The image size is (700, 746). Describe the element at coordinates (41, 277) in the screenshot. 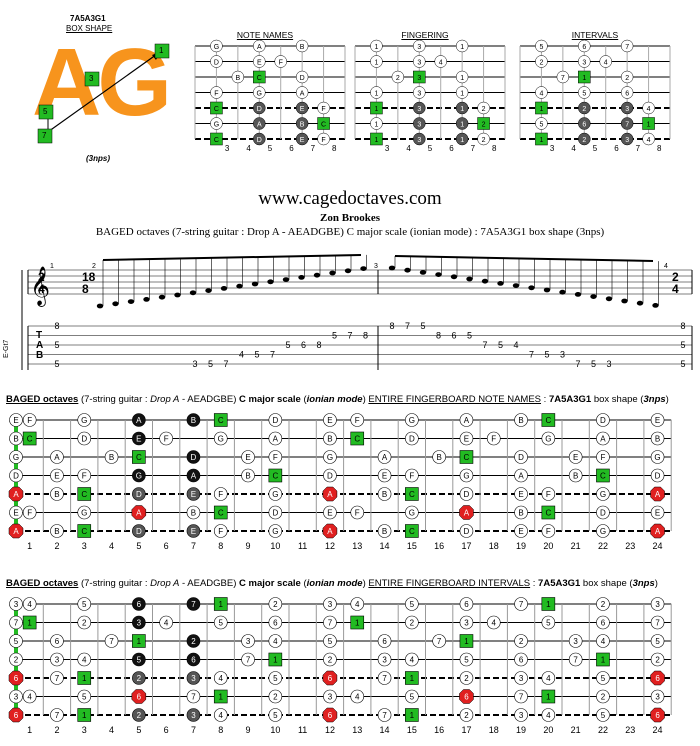

I see `time-sig: 2` at that location.